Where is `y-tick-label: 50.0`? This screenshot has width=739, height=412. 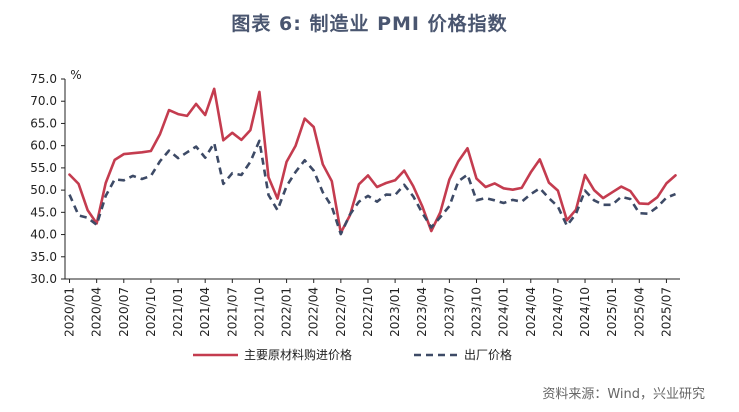
y-tick-label: 50.0 is located at coordinates (43, 190).